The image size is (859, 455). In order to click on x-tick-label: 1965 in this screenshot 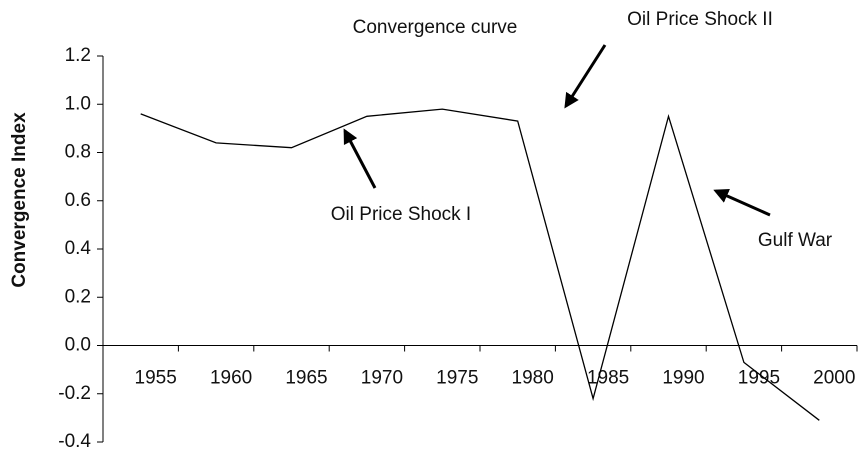, I will do `click(306, 378)`.